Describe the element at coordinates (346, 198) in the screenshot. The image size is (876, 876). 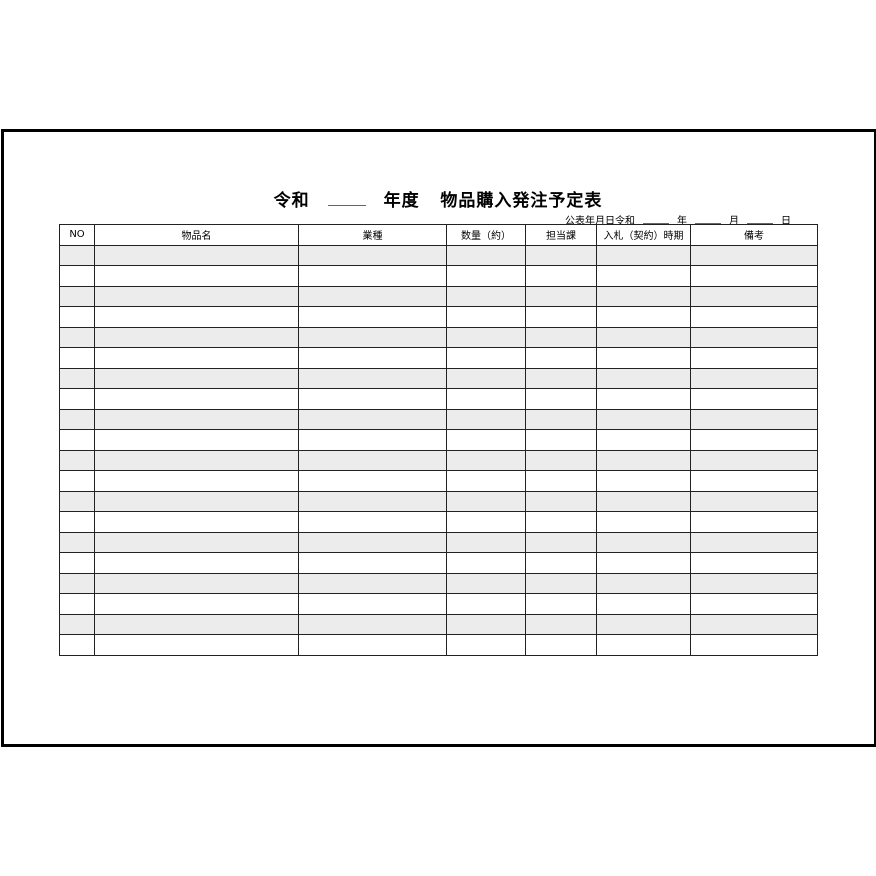
I see `year-blank` at that location.